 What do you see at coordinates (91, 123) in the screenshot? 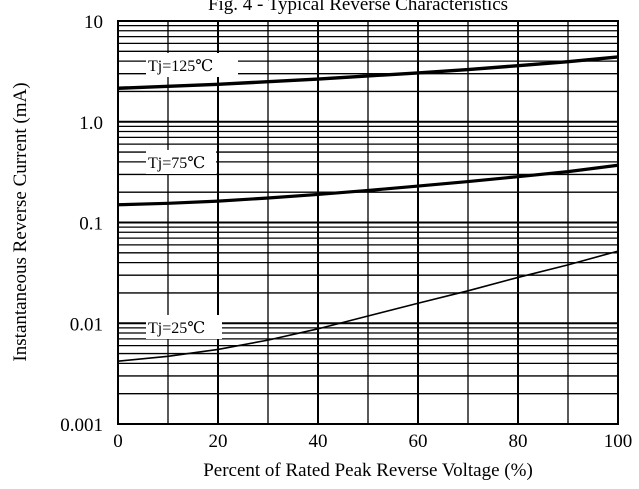
I see `y-tick-label: 1.0` at bounding box center [91, 123].